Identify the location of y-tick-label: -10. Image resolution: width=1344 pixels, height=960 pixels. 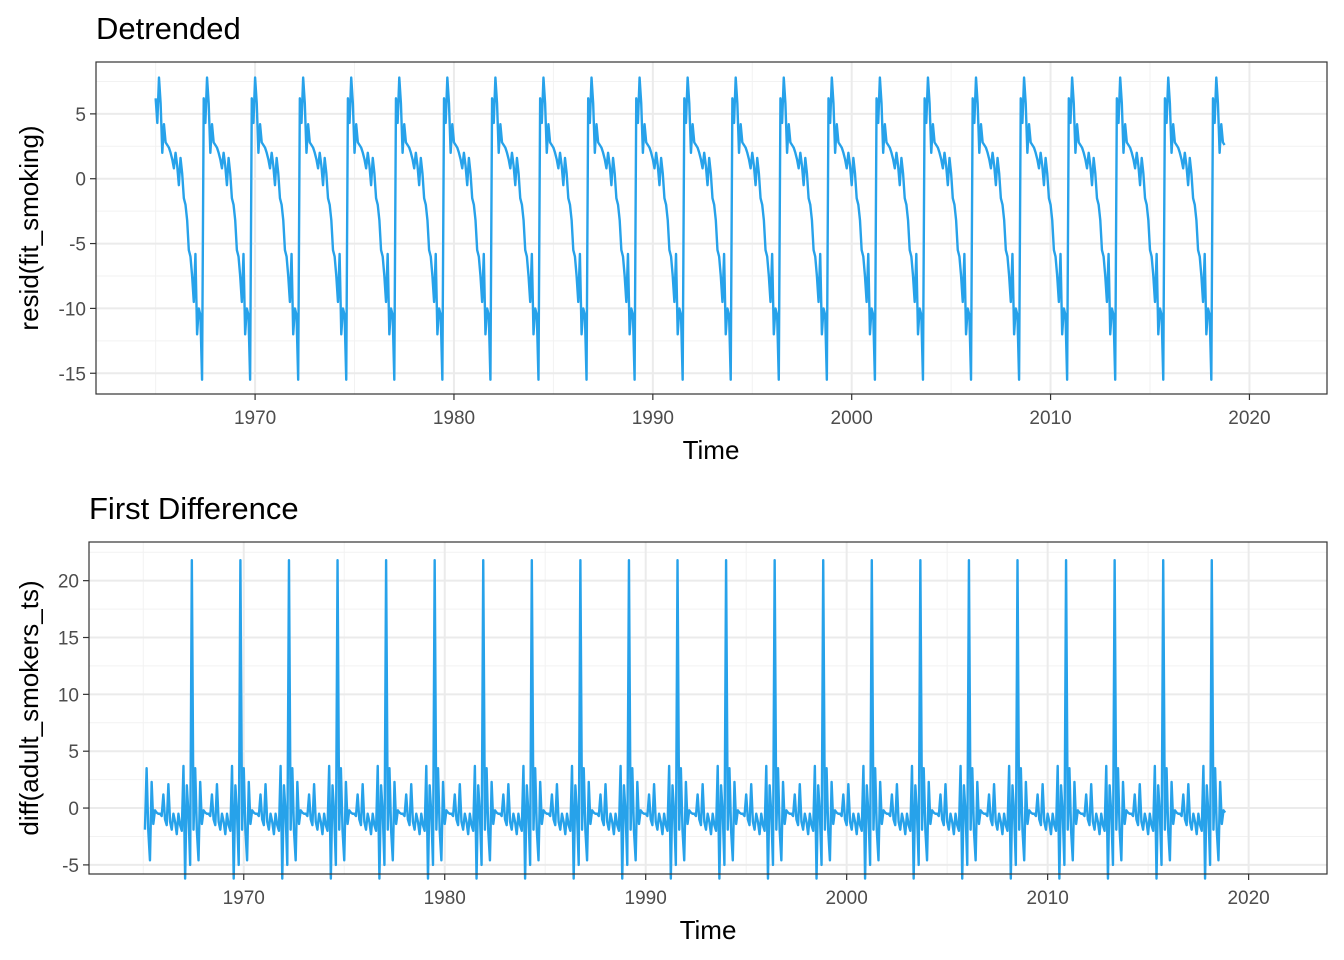
(72, 309).